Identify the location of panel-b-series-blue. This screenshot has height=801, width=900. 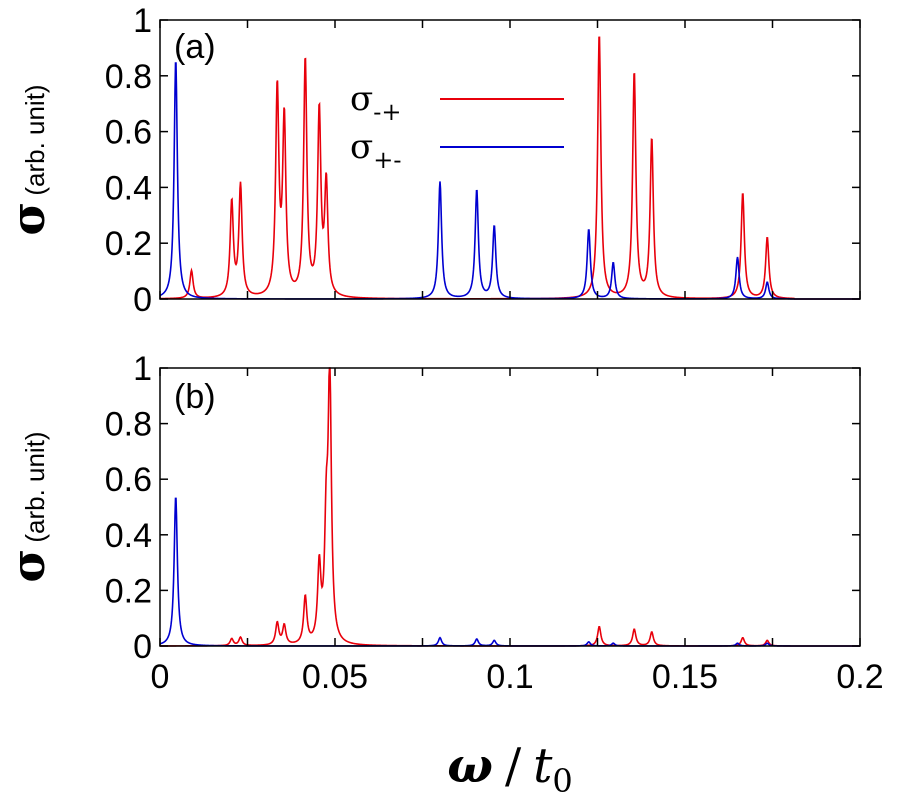
(509, 572).